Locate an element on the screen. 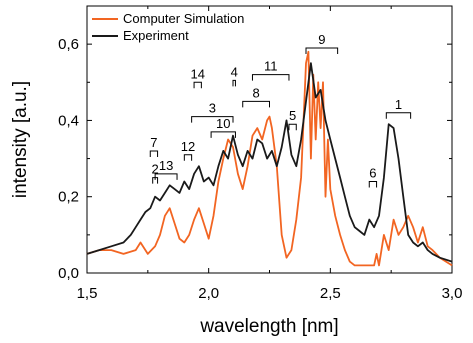 This screenshot has height=343, width=473. legend-label: Computer Simulation is located at coordinates (183, 18).